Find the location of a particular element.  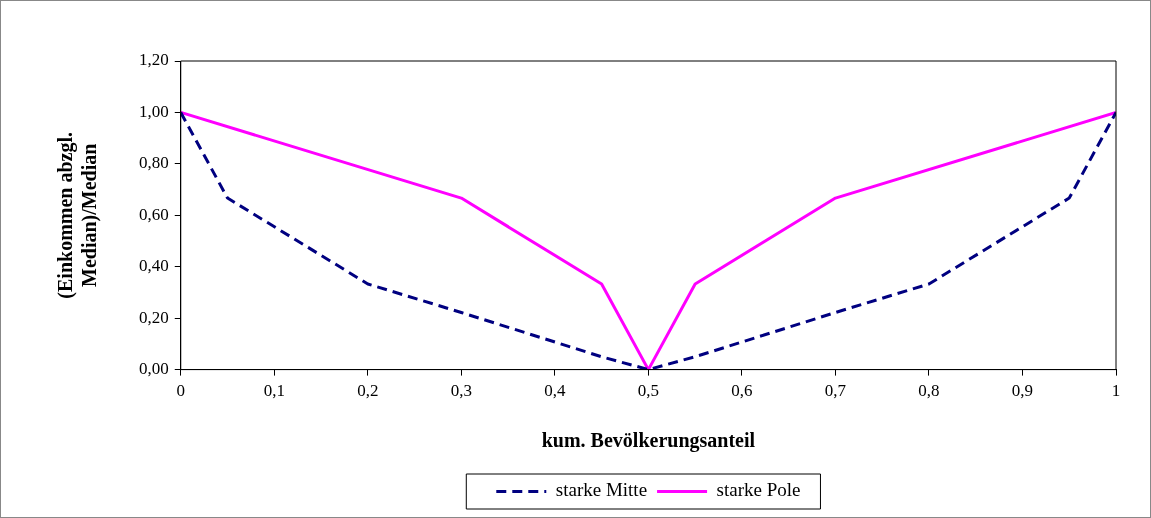

x-tick-label: 0,8 is located at coordinates (929, 391).